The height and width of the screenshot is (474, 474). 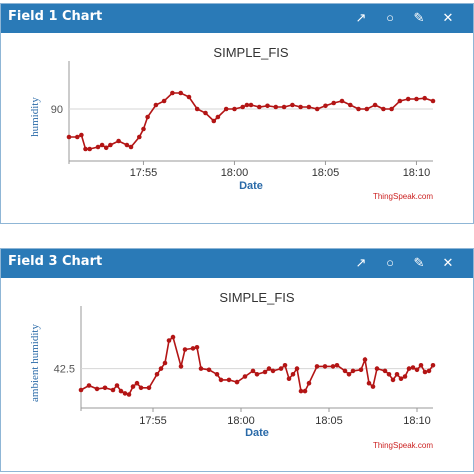 What do you see at coordinates (235, 173) in the screenshot?
I see `x-tick-label: 18:00` at bounding box center [235, 173].